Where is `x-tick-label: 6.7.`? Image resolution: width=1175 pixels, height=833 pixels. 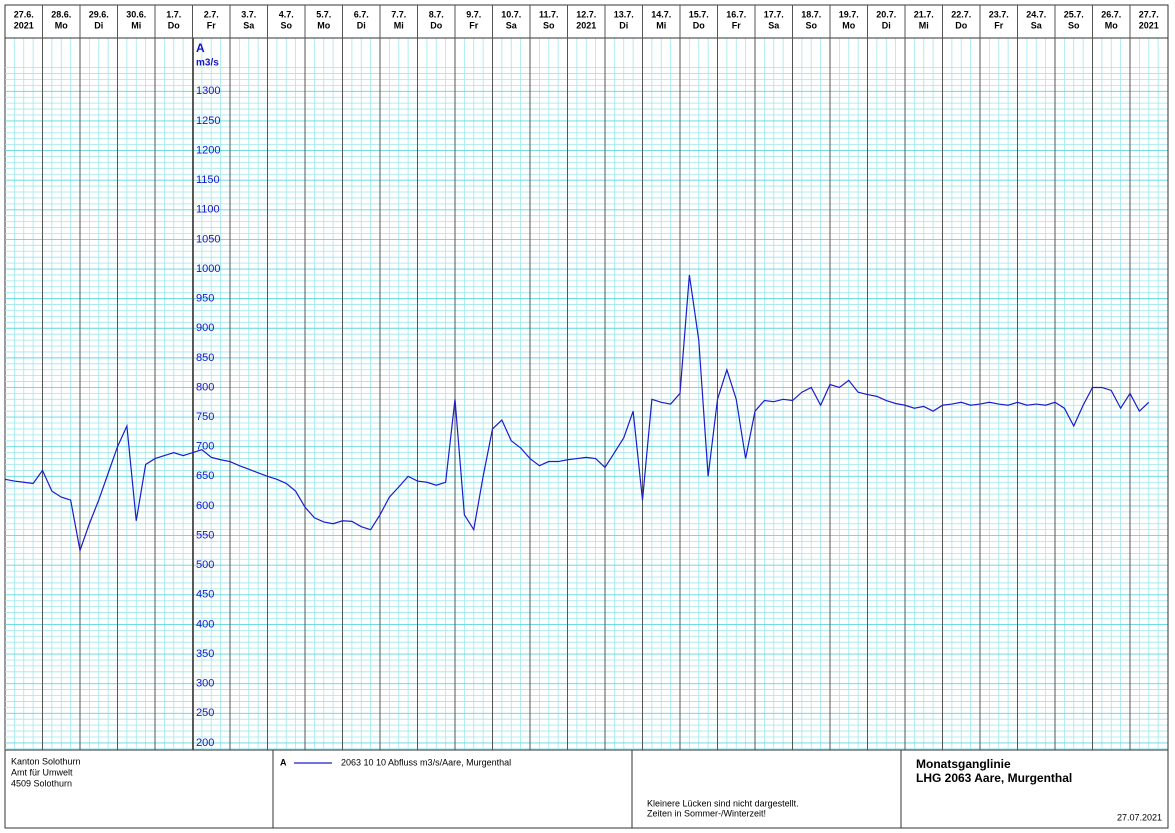
x-tick-label: 6.7. is located at coordinates (361, 14).